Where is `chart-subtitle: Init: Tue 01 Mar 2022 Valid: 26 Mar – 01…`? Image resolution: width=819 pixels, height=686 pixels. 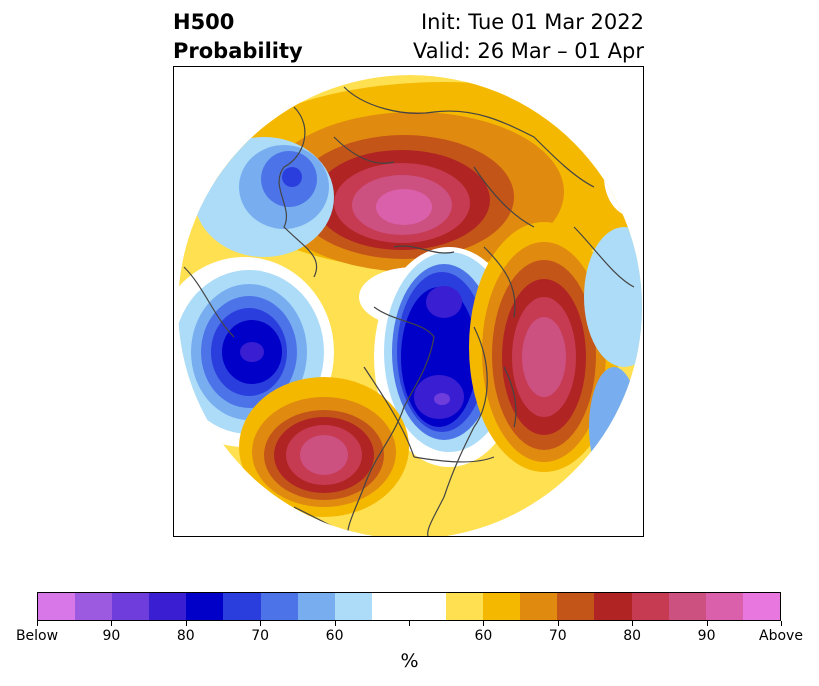 chart-subtitle: Init: Tue 01 Mar 2022 Valid: 26 Mar – 01… is located at coordinates (528, 37).